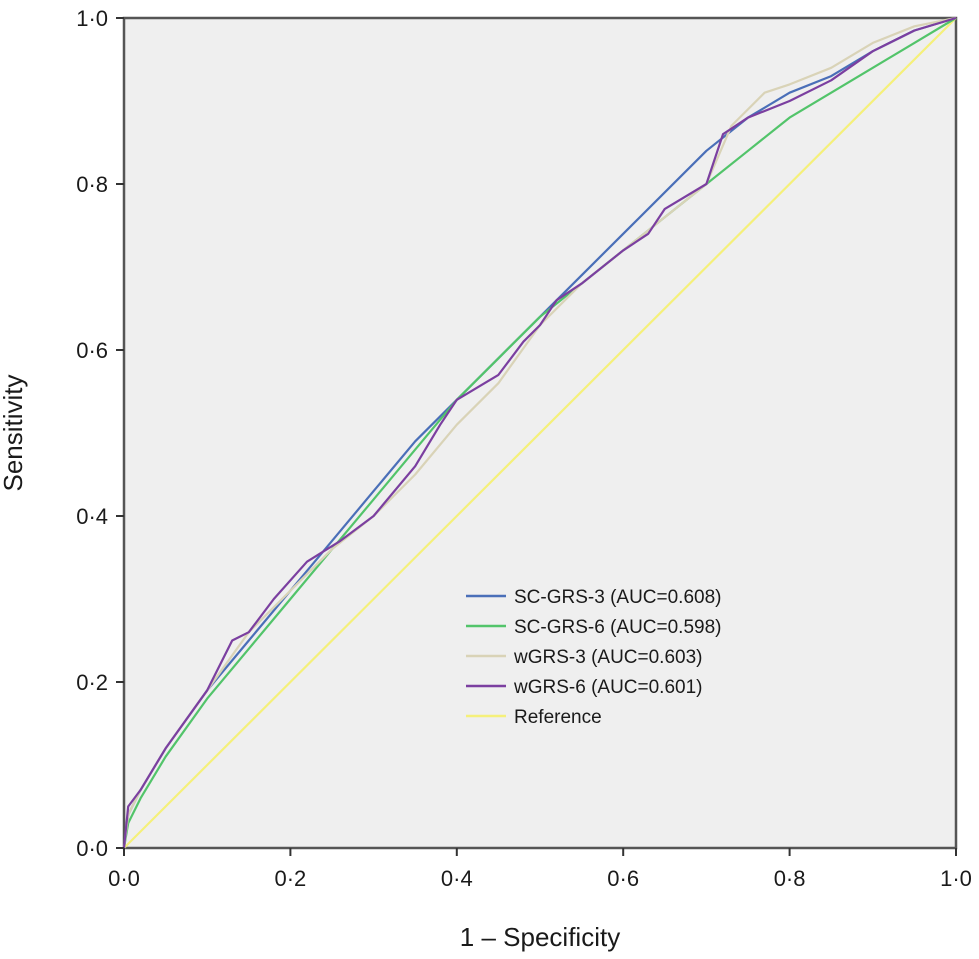 This screenshot has height=959, width=979. I want to click on legend-label: wGRS-3 (AUC=0.603), so click(607, 657).